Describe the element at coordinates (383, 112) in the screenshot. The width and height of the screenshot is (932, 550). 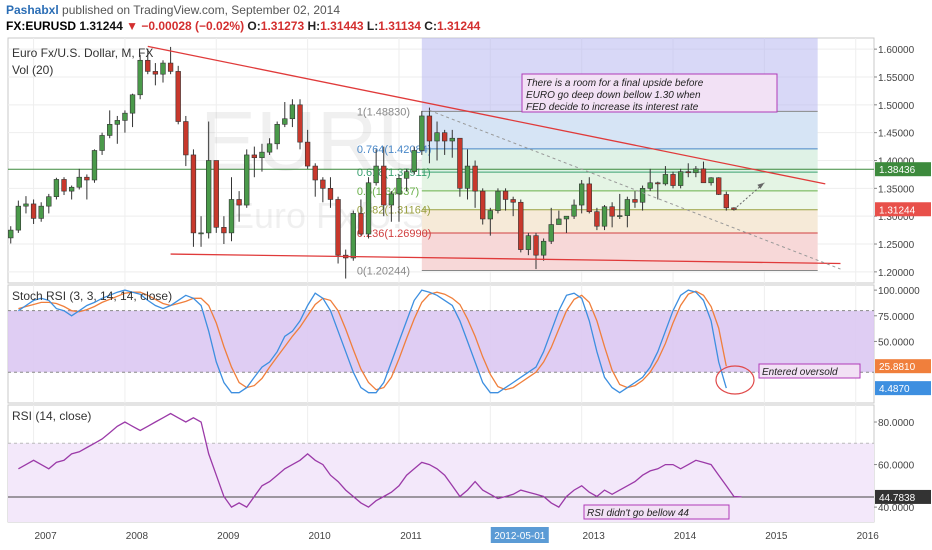
I see `fib-level-label: 1(1.48830)` at that location.